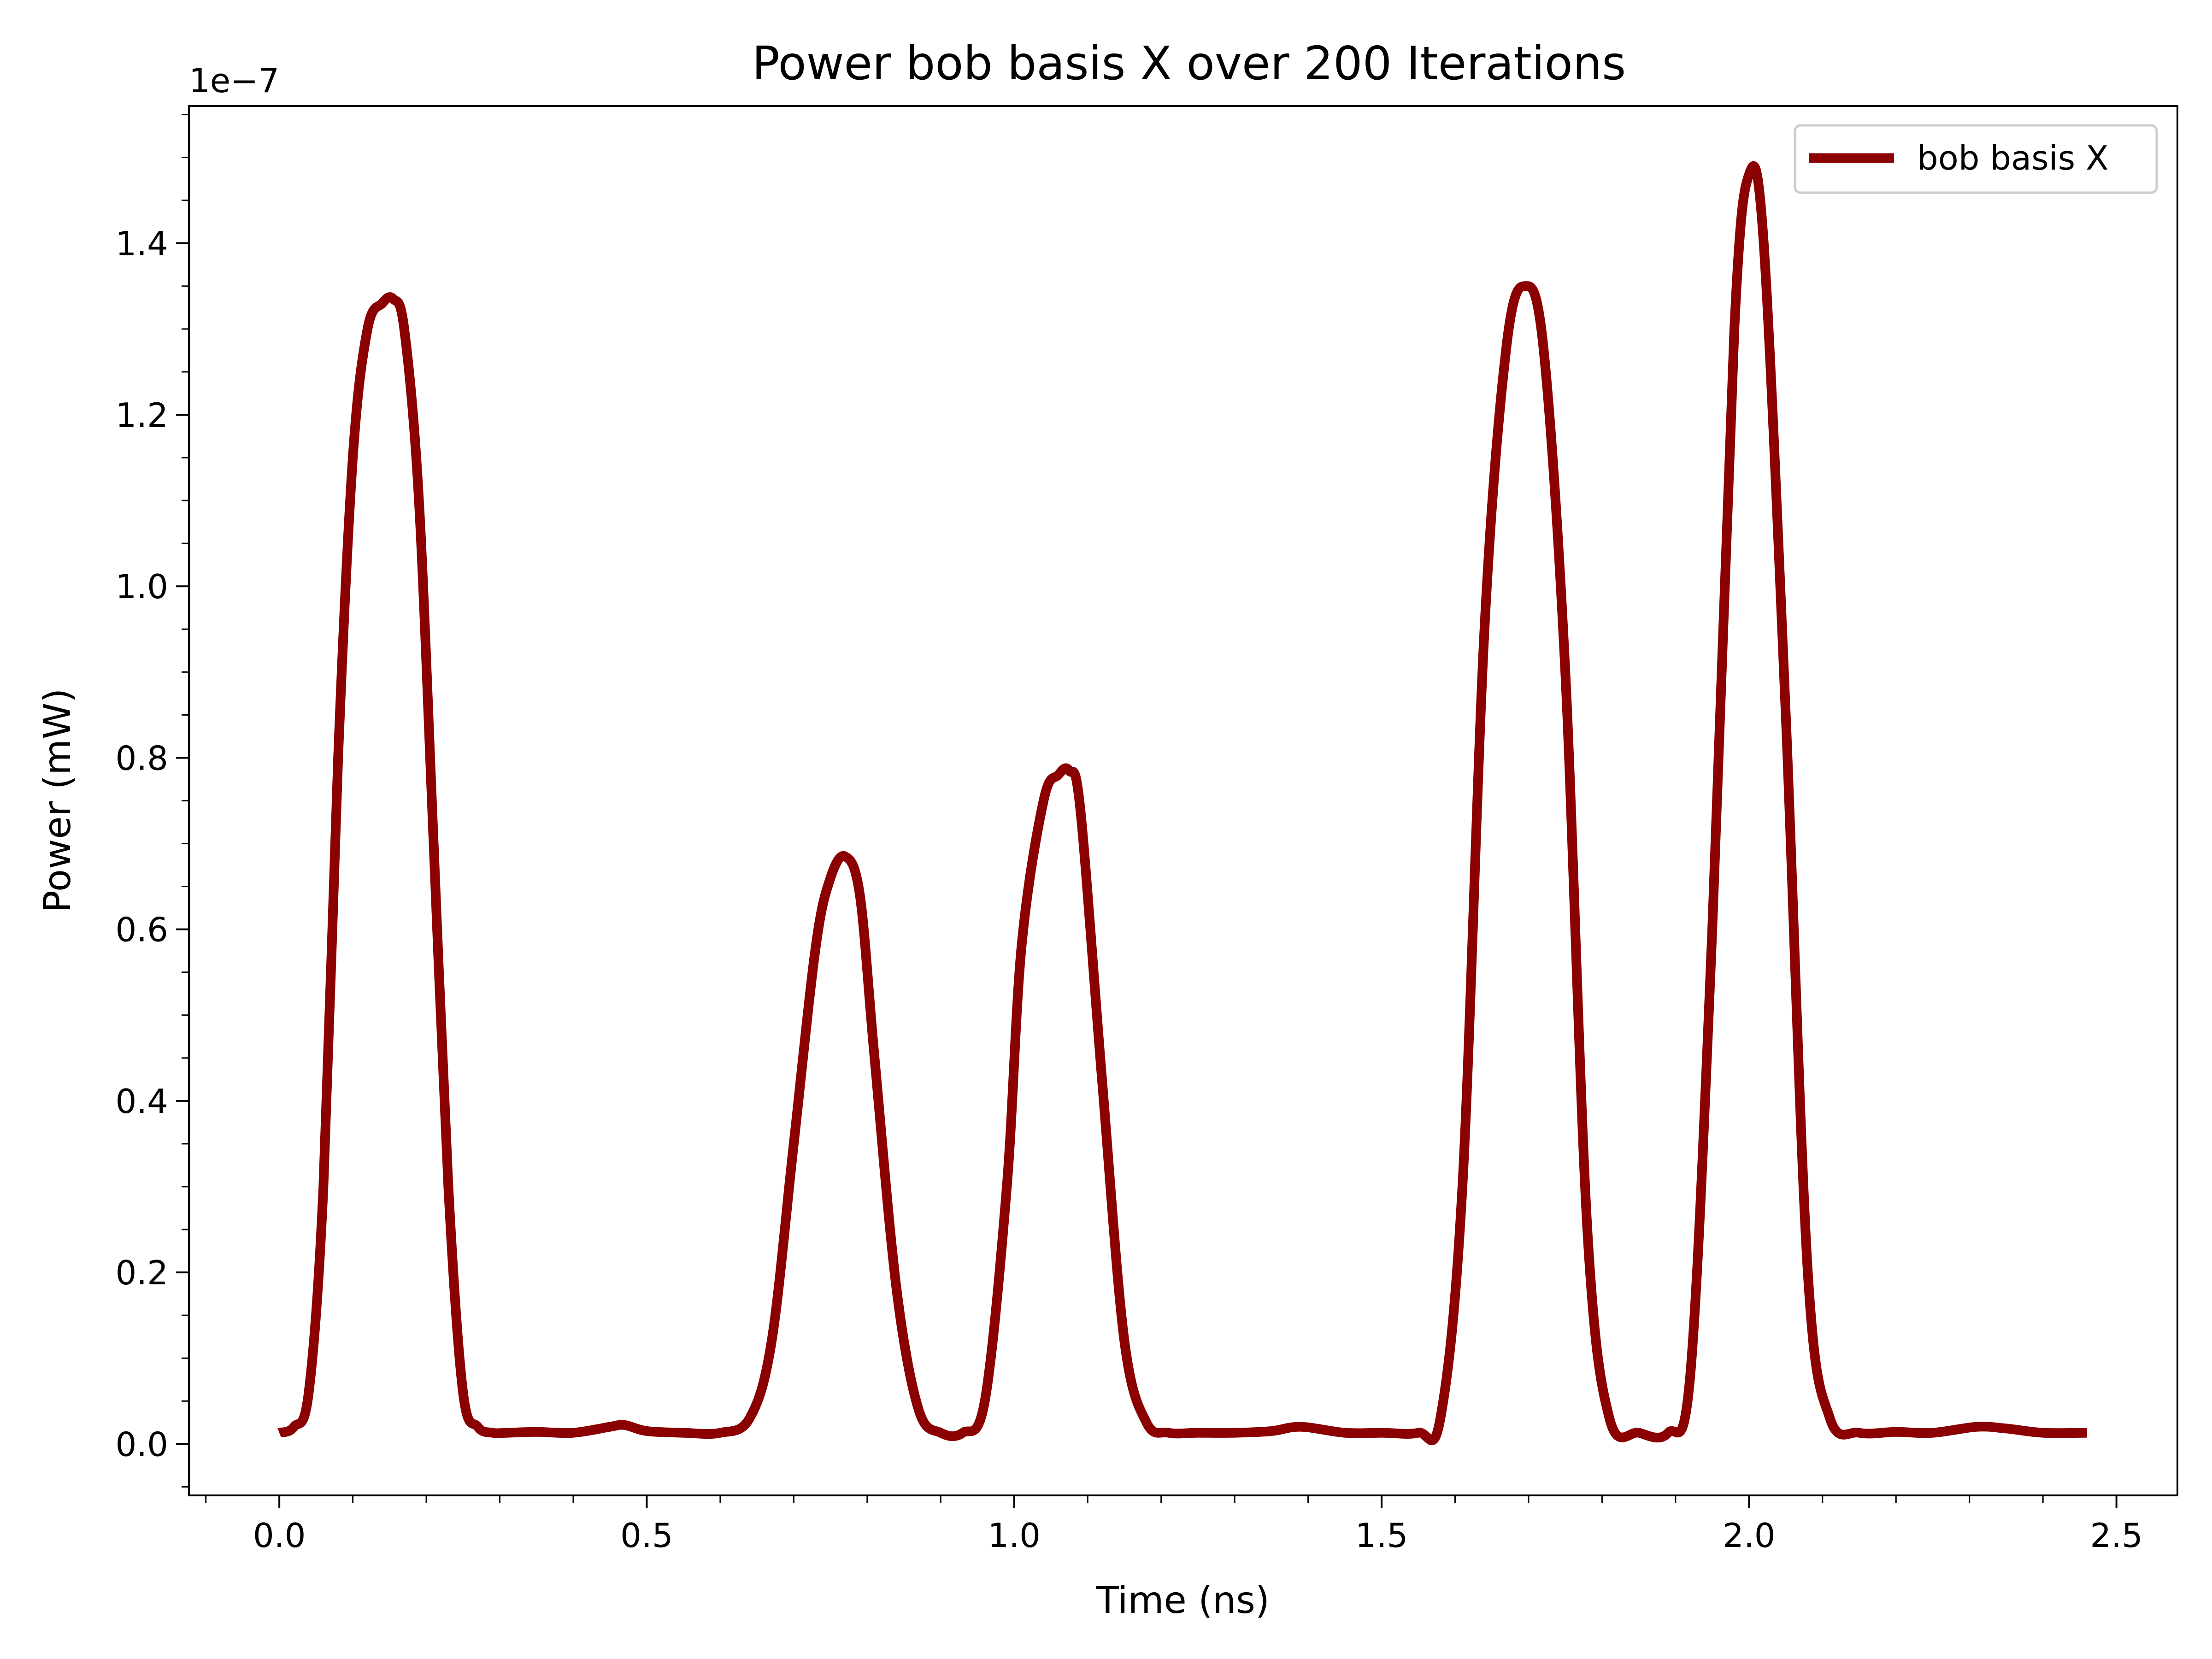 The width and height of the screenshot is (2212, 1659). What do you see at coordinates (234, 80) in the screenshot?
I see `y-offset-label: 1e−7` at bounding box center [234, 80].